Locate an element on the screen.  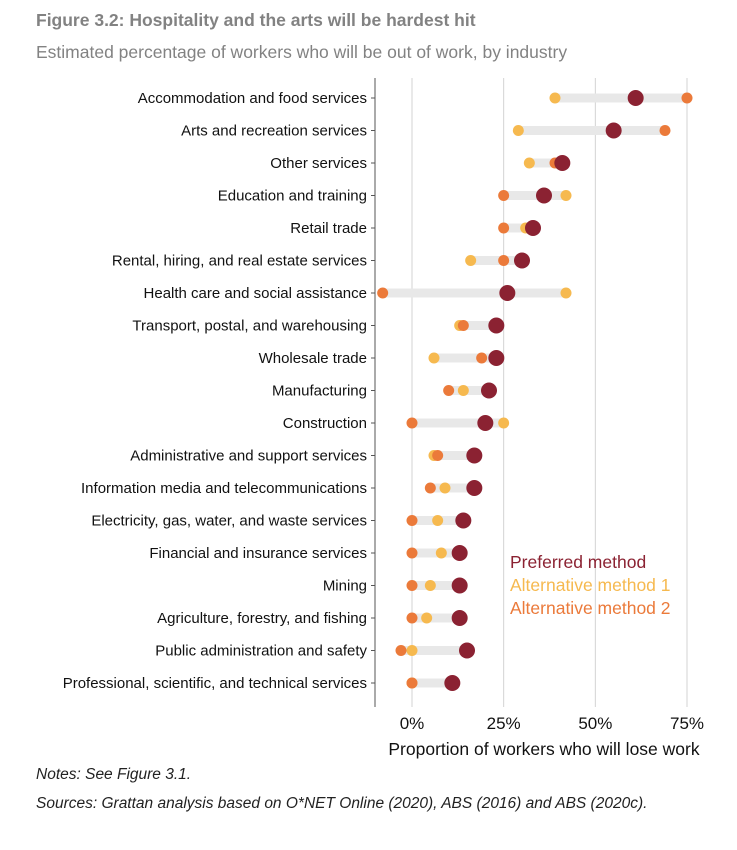
legend-entry: Alternative method 1 is located at coordinates (590, 585).